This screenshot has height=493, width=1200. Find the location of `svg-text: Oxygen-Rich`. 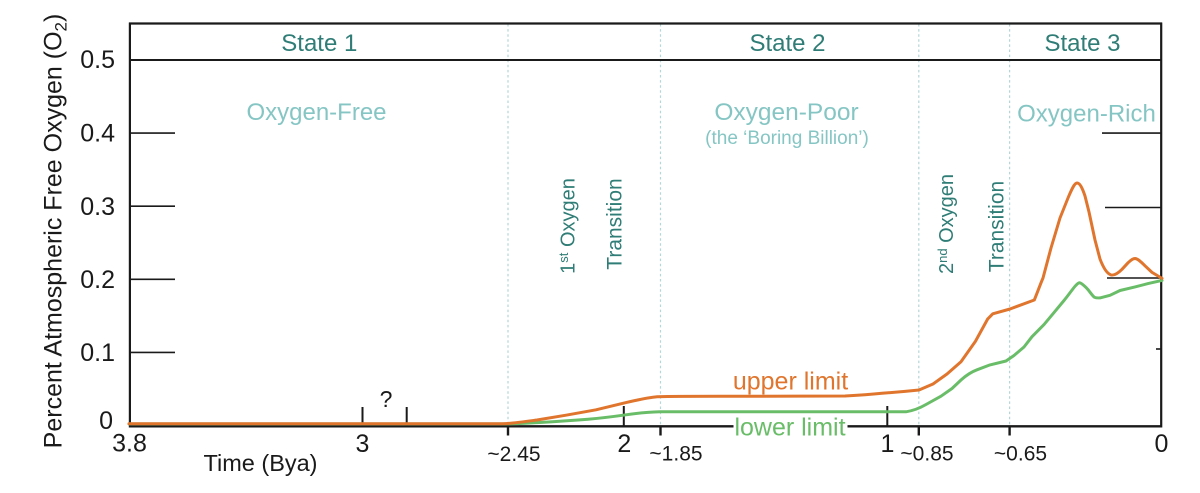

svg-text: Oxygen-Rich is located at coordinates (1086, 114).